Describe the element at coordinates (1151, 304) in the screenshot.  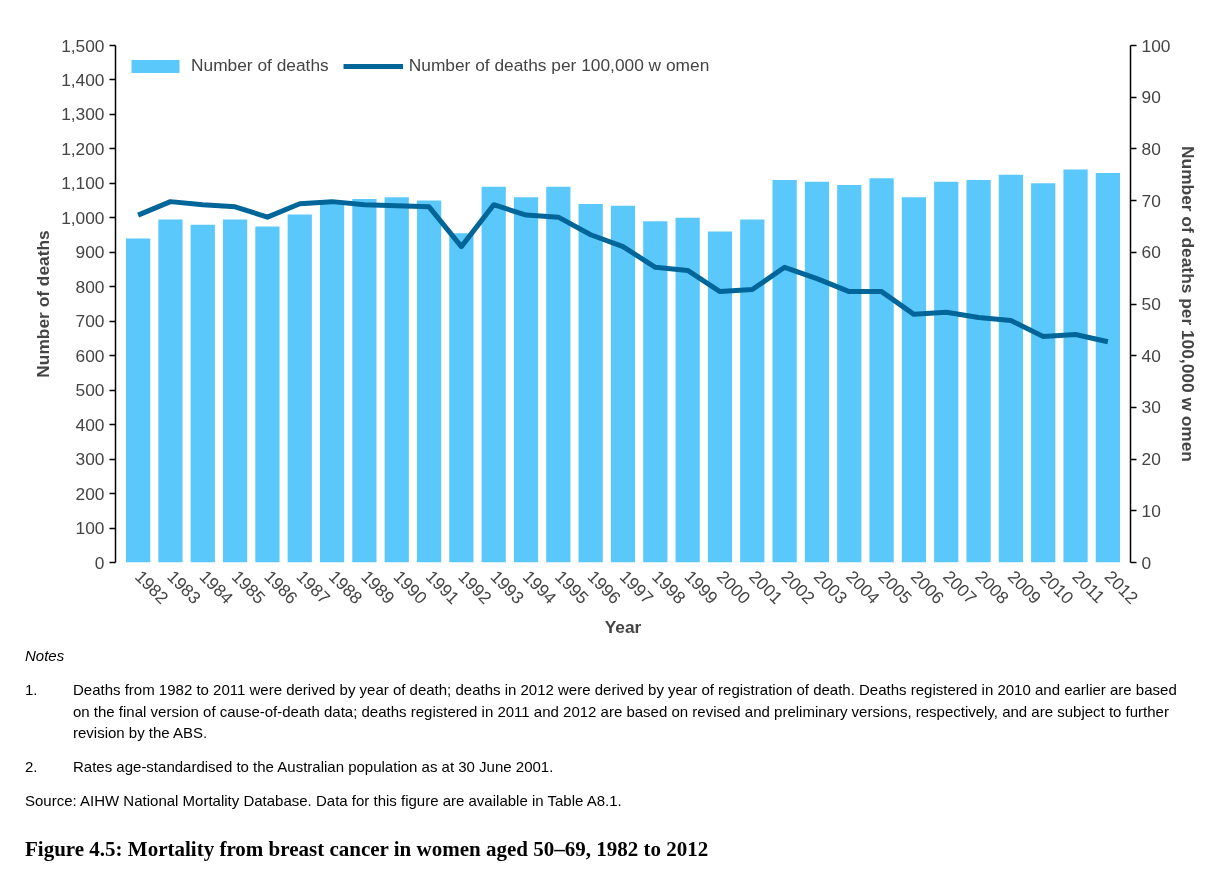
I see `y2-tick-label: 50` at that location.